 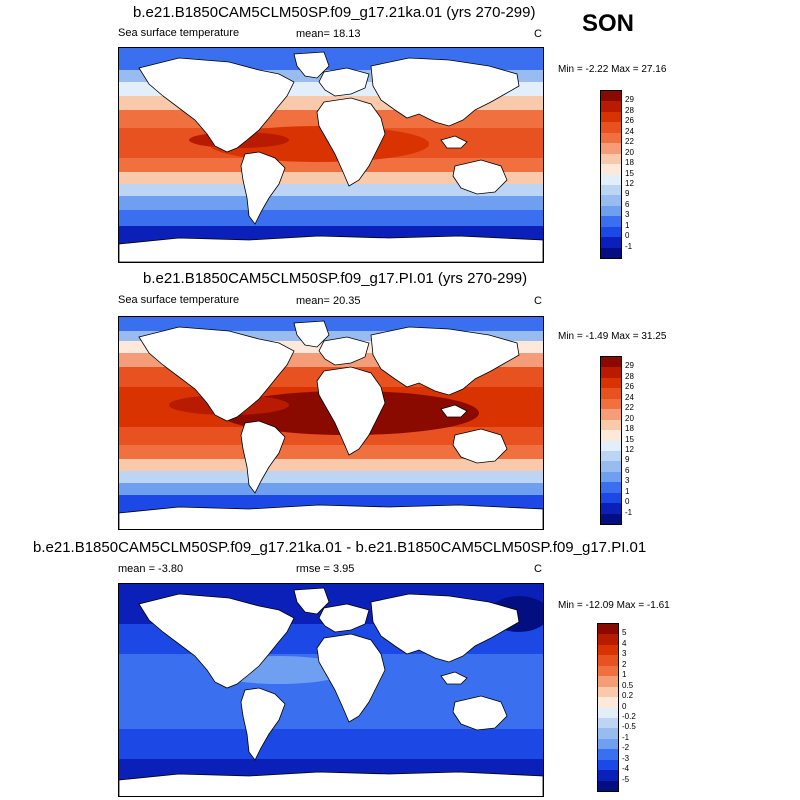 I want to click on panel-2-map, so click(x=331, y=423).